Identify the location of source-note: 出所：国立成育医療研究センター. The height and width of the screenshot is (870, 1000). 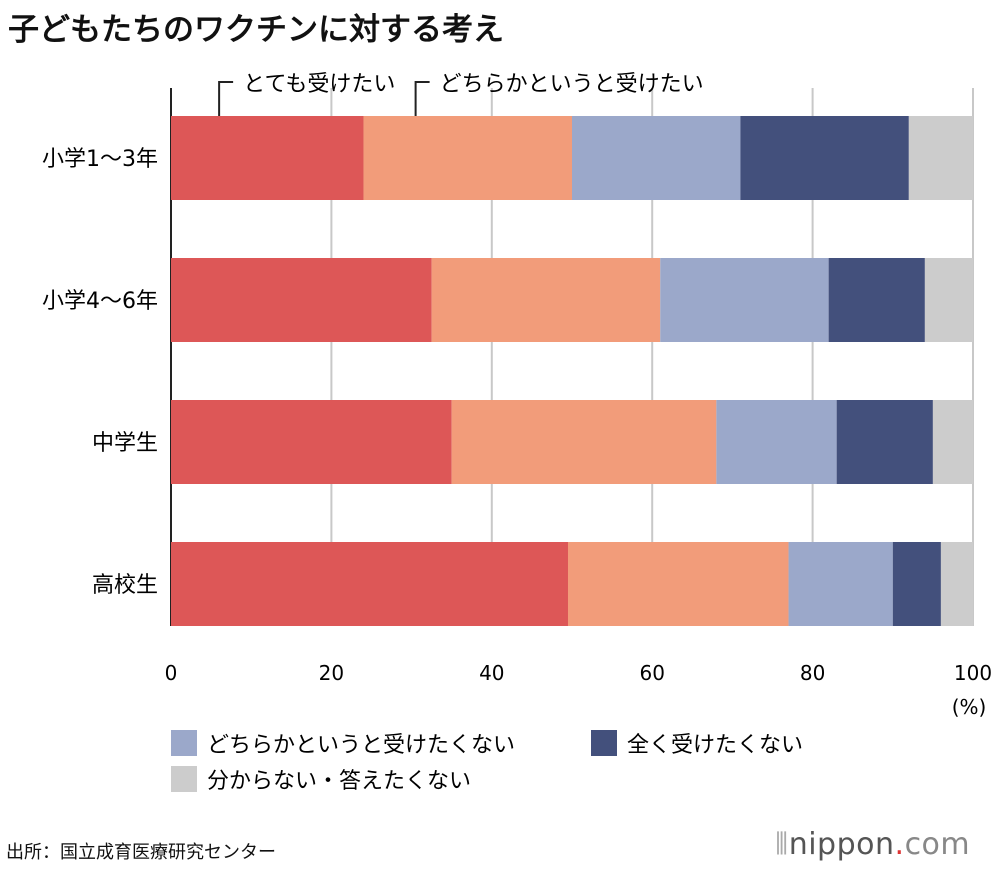
(141, 852).